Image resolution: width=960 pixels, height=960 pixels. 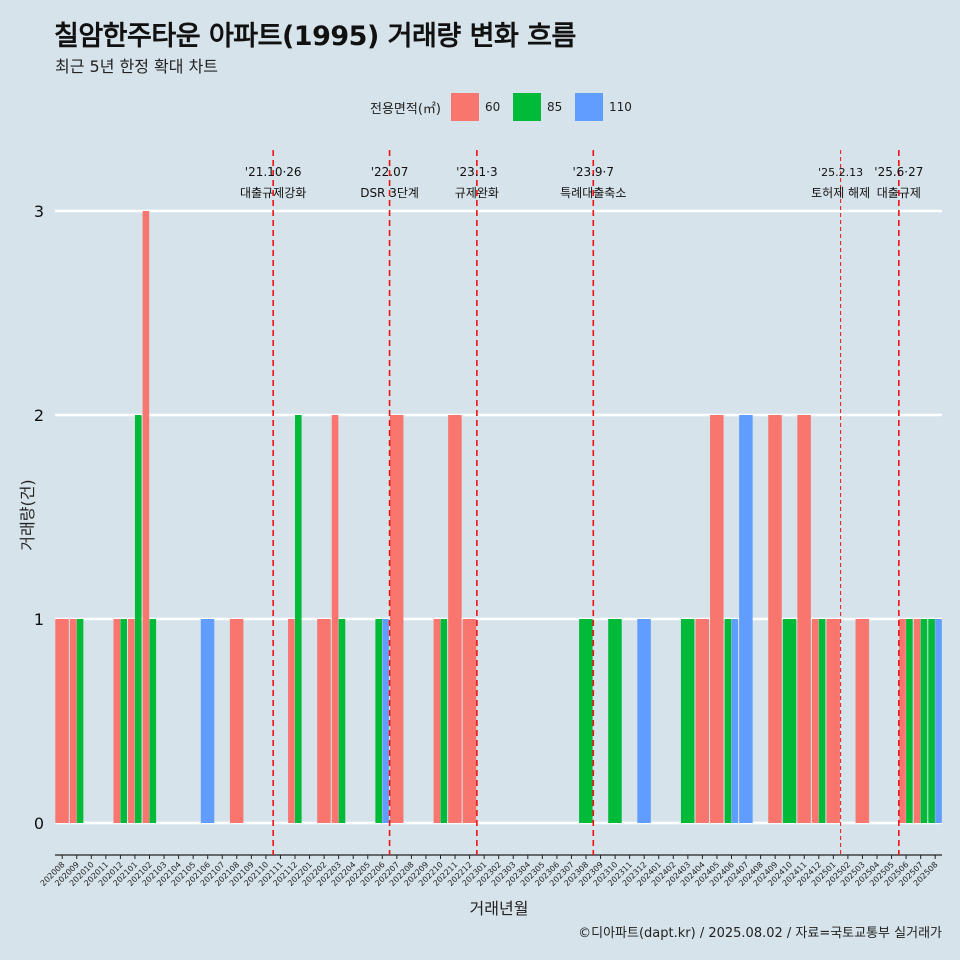 What do you see at coordinates (840, 193) in the screenshot?
I see `event-label-4: 토허제 해제` at bounding box center [840, 193].